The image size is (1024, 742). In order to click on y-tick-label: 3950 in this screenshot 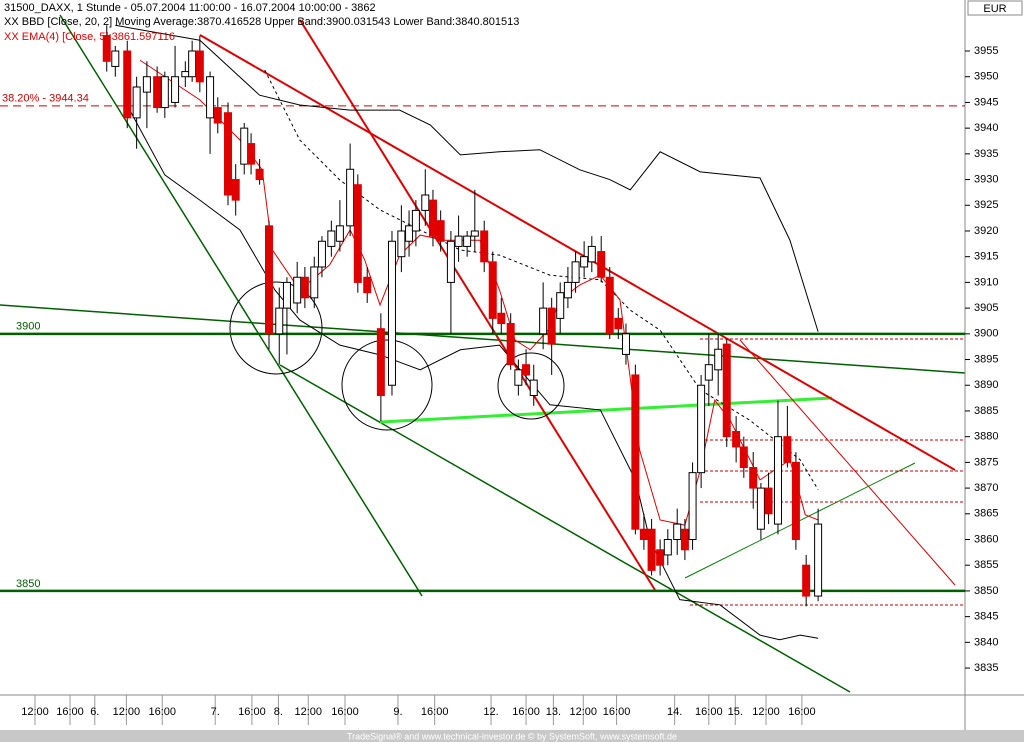, I will do `click(986, 77)`.